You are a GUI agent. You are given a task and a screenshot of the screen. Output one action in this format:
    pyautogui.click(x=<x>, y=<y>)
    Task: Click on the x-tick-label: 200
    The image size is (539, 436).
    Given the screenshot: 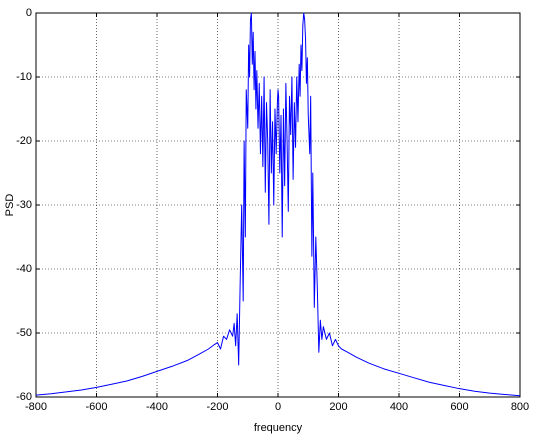 What is the action you would take?
    pyautogui.click(x=338, y=407)
    